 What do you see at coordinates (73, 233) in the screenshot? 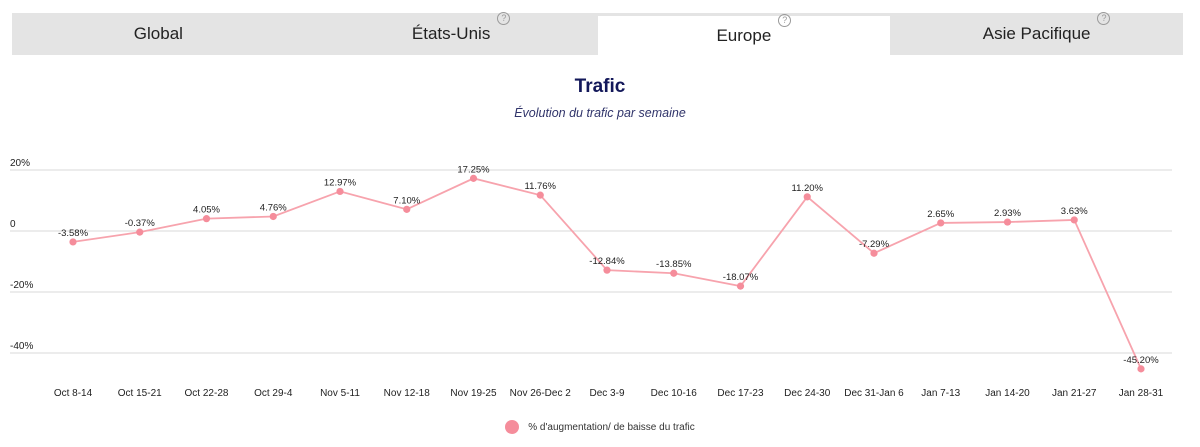
I see `data-label: -3.58%` at bounding box center [73, 233].